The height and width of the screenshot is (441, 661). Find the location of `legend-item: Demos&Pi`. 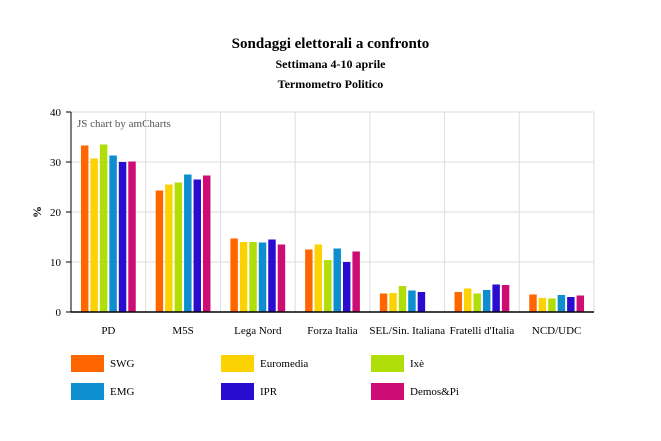

legend-item: Demos&Pi is located at coordinates (415, 391).